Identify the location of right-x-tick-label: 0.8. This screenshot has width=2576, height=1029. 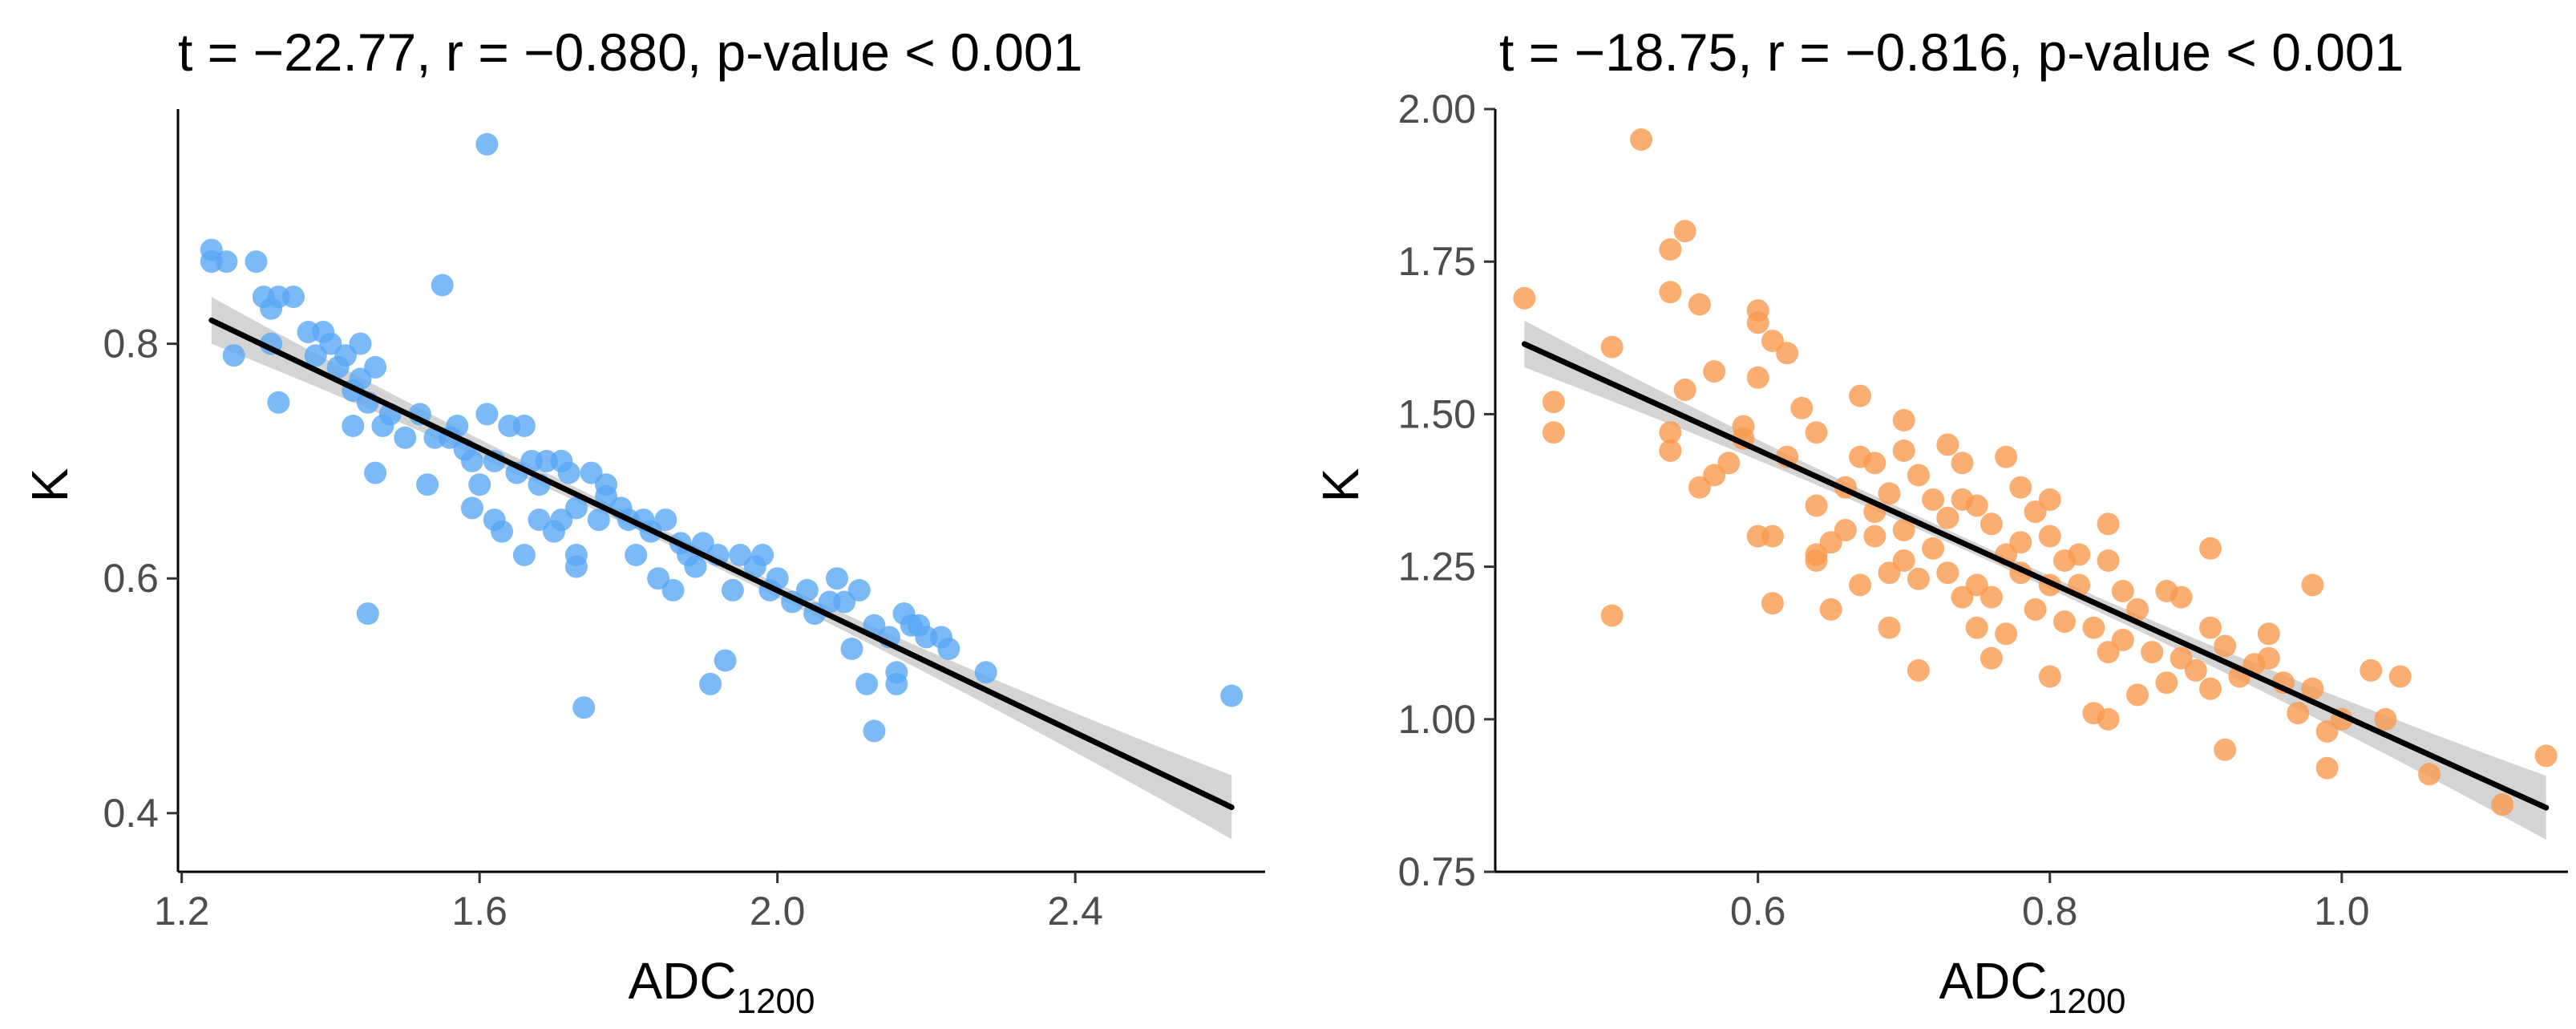
(2050, 911).